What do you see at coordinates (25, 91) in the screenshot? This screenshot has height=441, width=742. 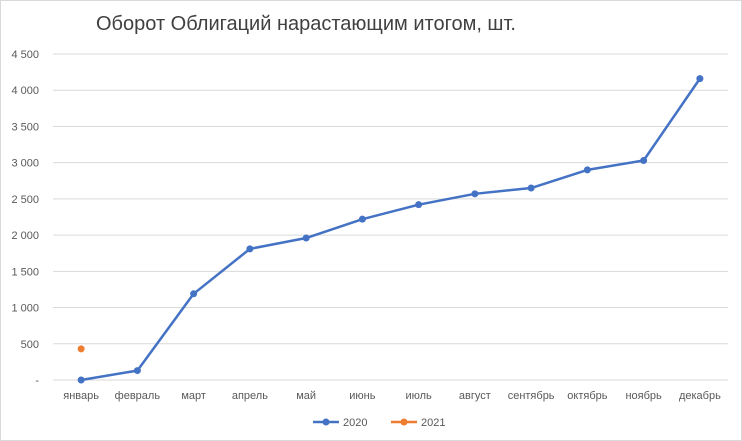 I see `y-tick-label: 4 000` at bounding box center [25, 91].